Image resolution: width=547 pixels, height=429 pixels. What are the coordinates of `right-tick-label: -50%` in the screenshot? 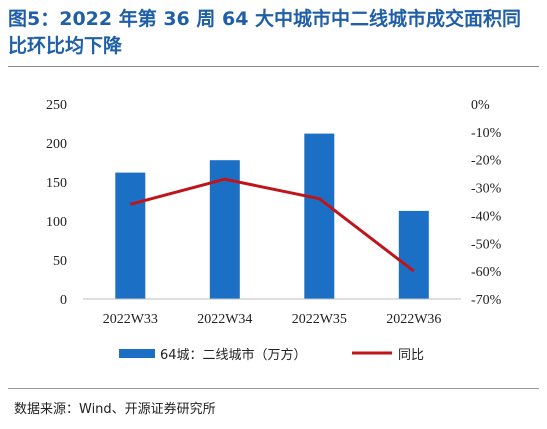 It's located at (486, 244).